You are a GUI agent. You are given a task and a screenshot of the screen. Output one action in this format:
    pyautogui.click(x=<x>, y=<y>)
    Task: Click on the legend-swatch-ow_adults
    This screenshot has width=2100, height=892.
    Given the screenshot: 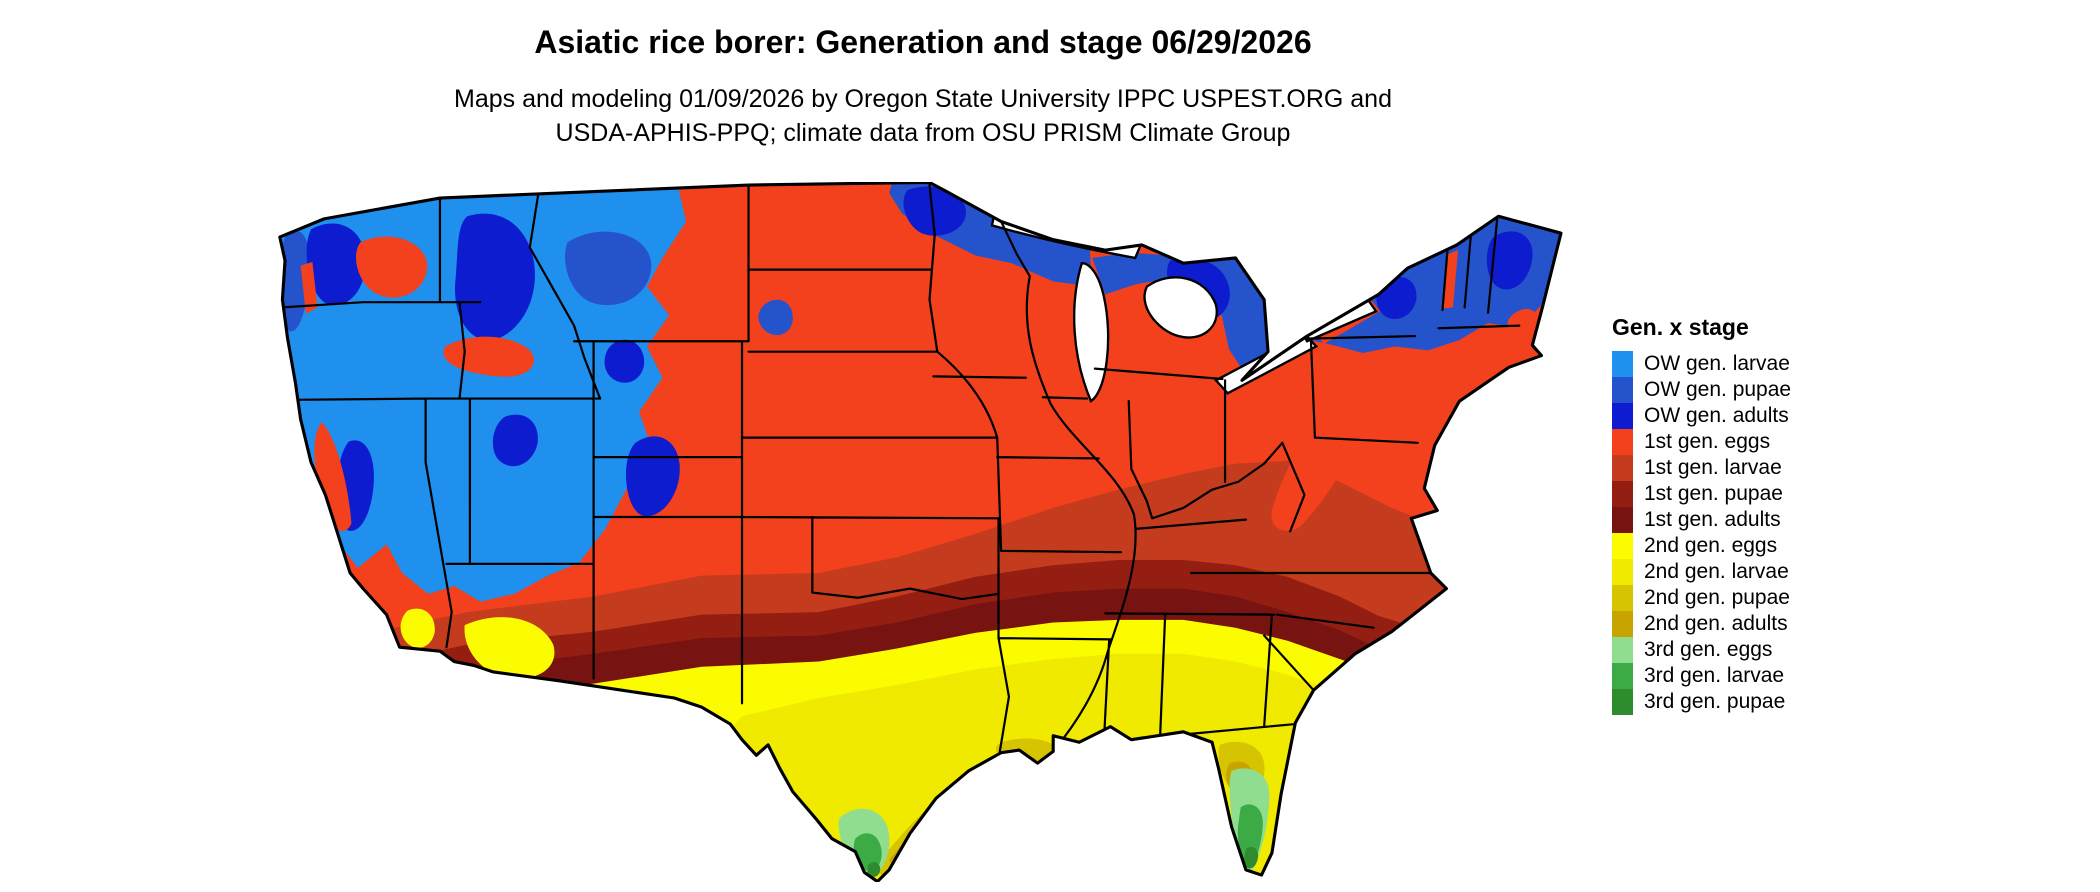 What is the action you would take?
    pyautogui.click(x=1622, y=416)
    